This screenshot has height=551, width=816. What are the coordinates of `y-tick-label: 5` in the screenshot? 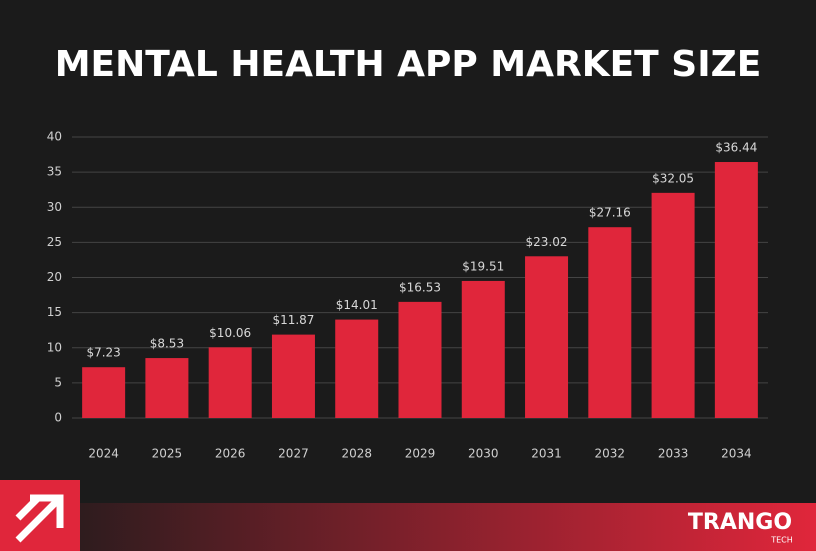 It's located at (58, 382).